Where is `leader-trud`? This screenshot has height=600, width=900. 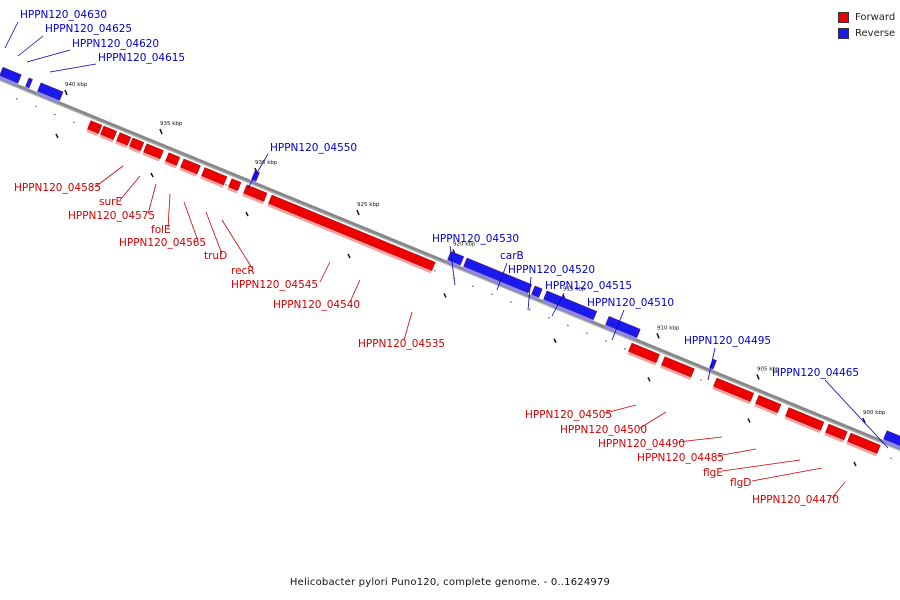
leader-trud is located at coordinates (214, 233).